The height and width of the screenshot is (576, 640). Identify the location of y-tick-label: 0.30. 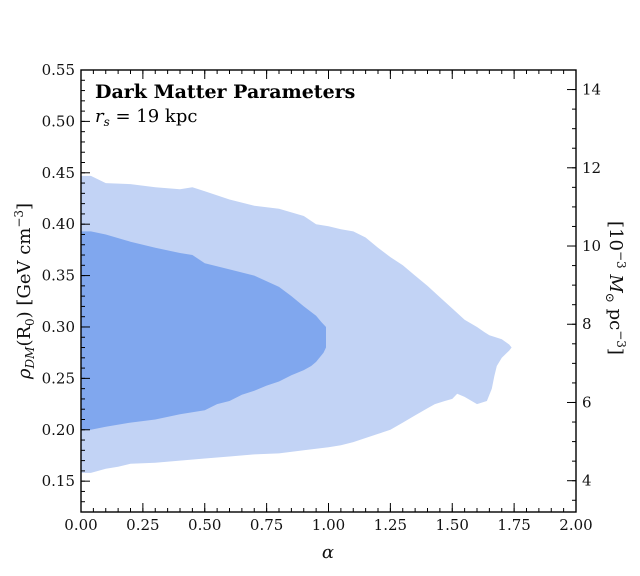
(58, 327).